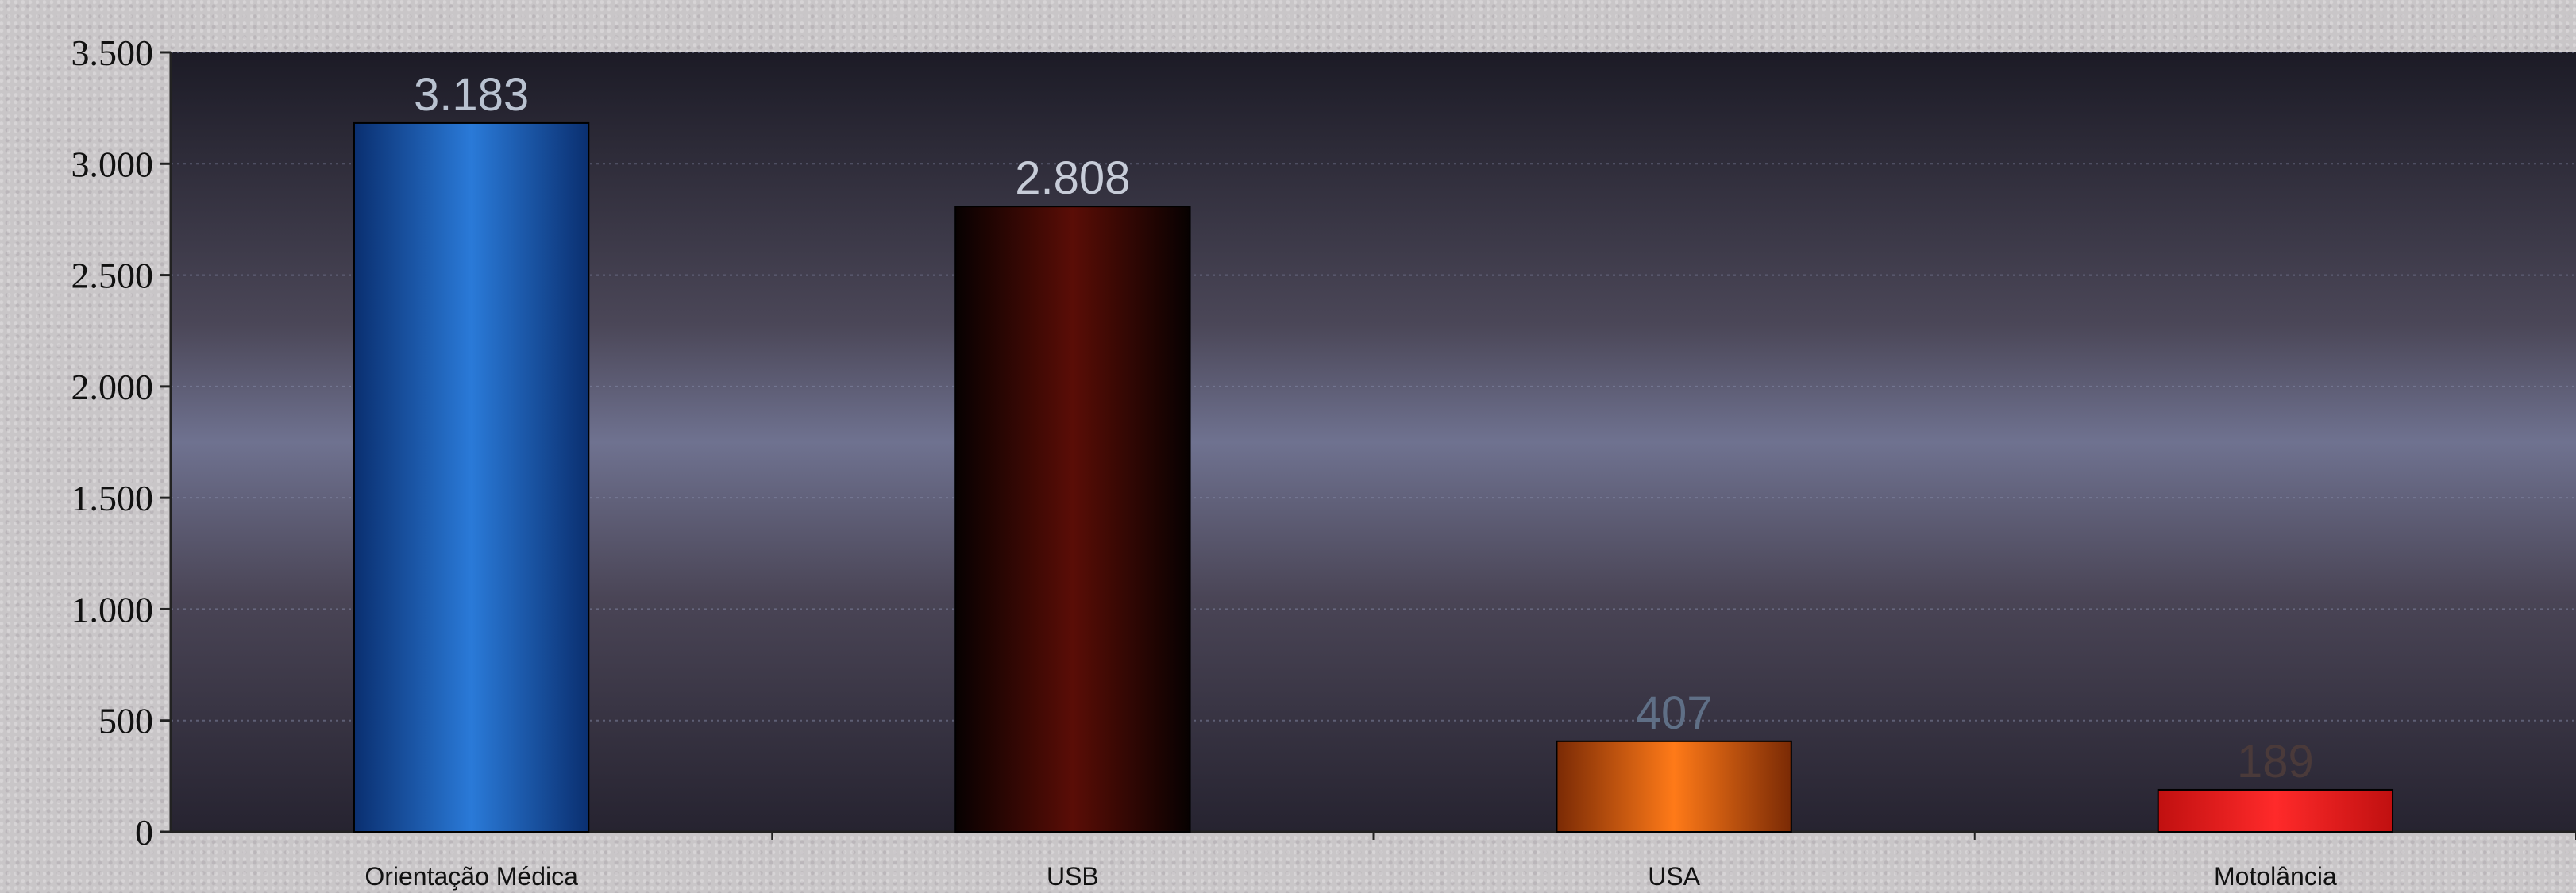 The image size is (2576, 893). Describe the element at coordinates (112, 387) in the screenshot. I see `y-tick-label: 2.000` at that location.